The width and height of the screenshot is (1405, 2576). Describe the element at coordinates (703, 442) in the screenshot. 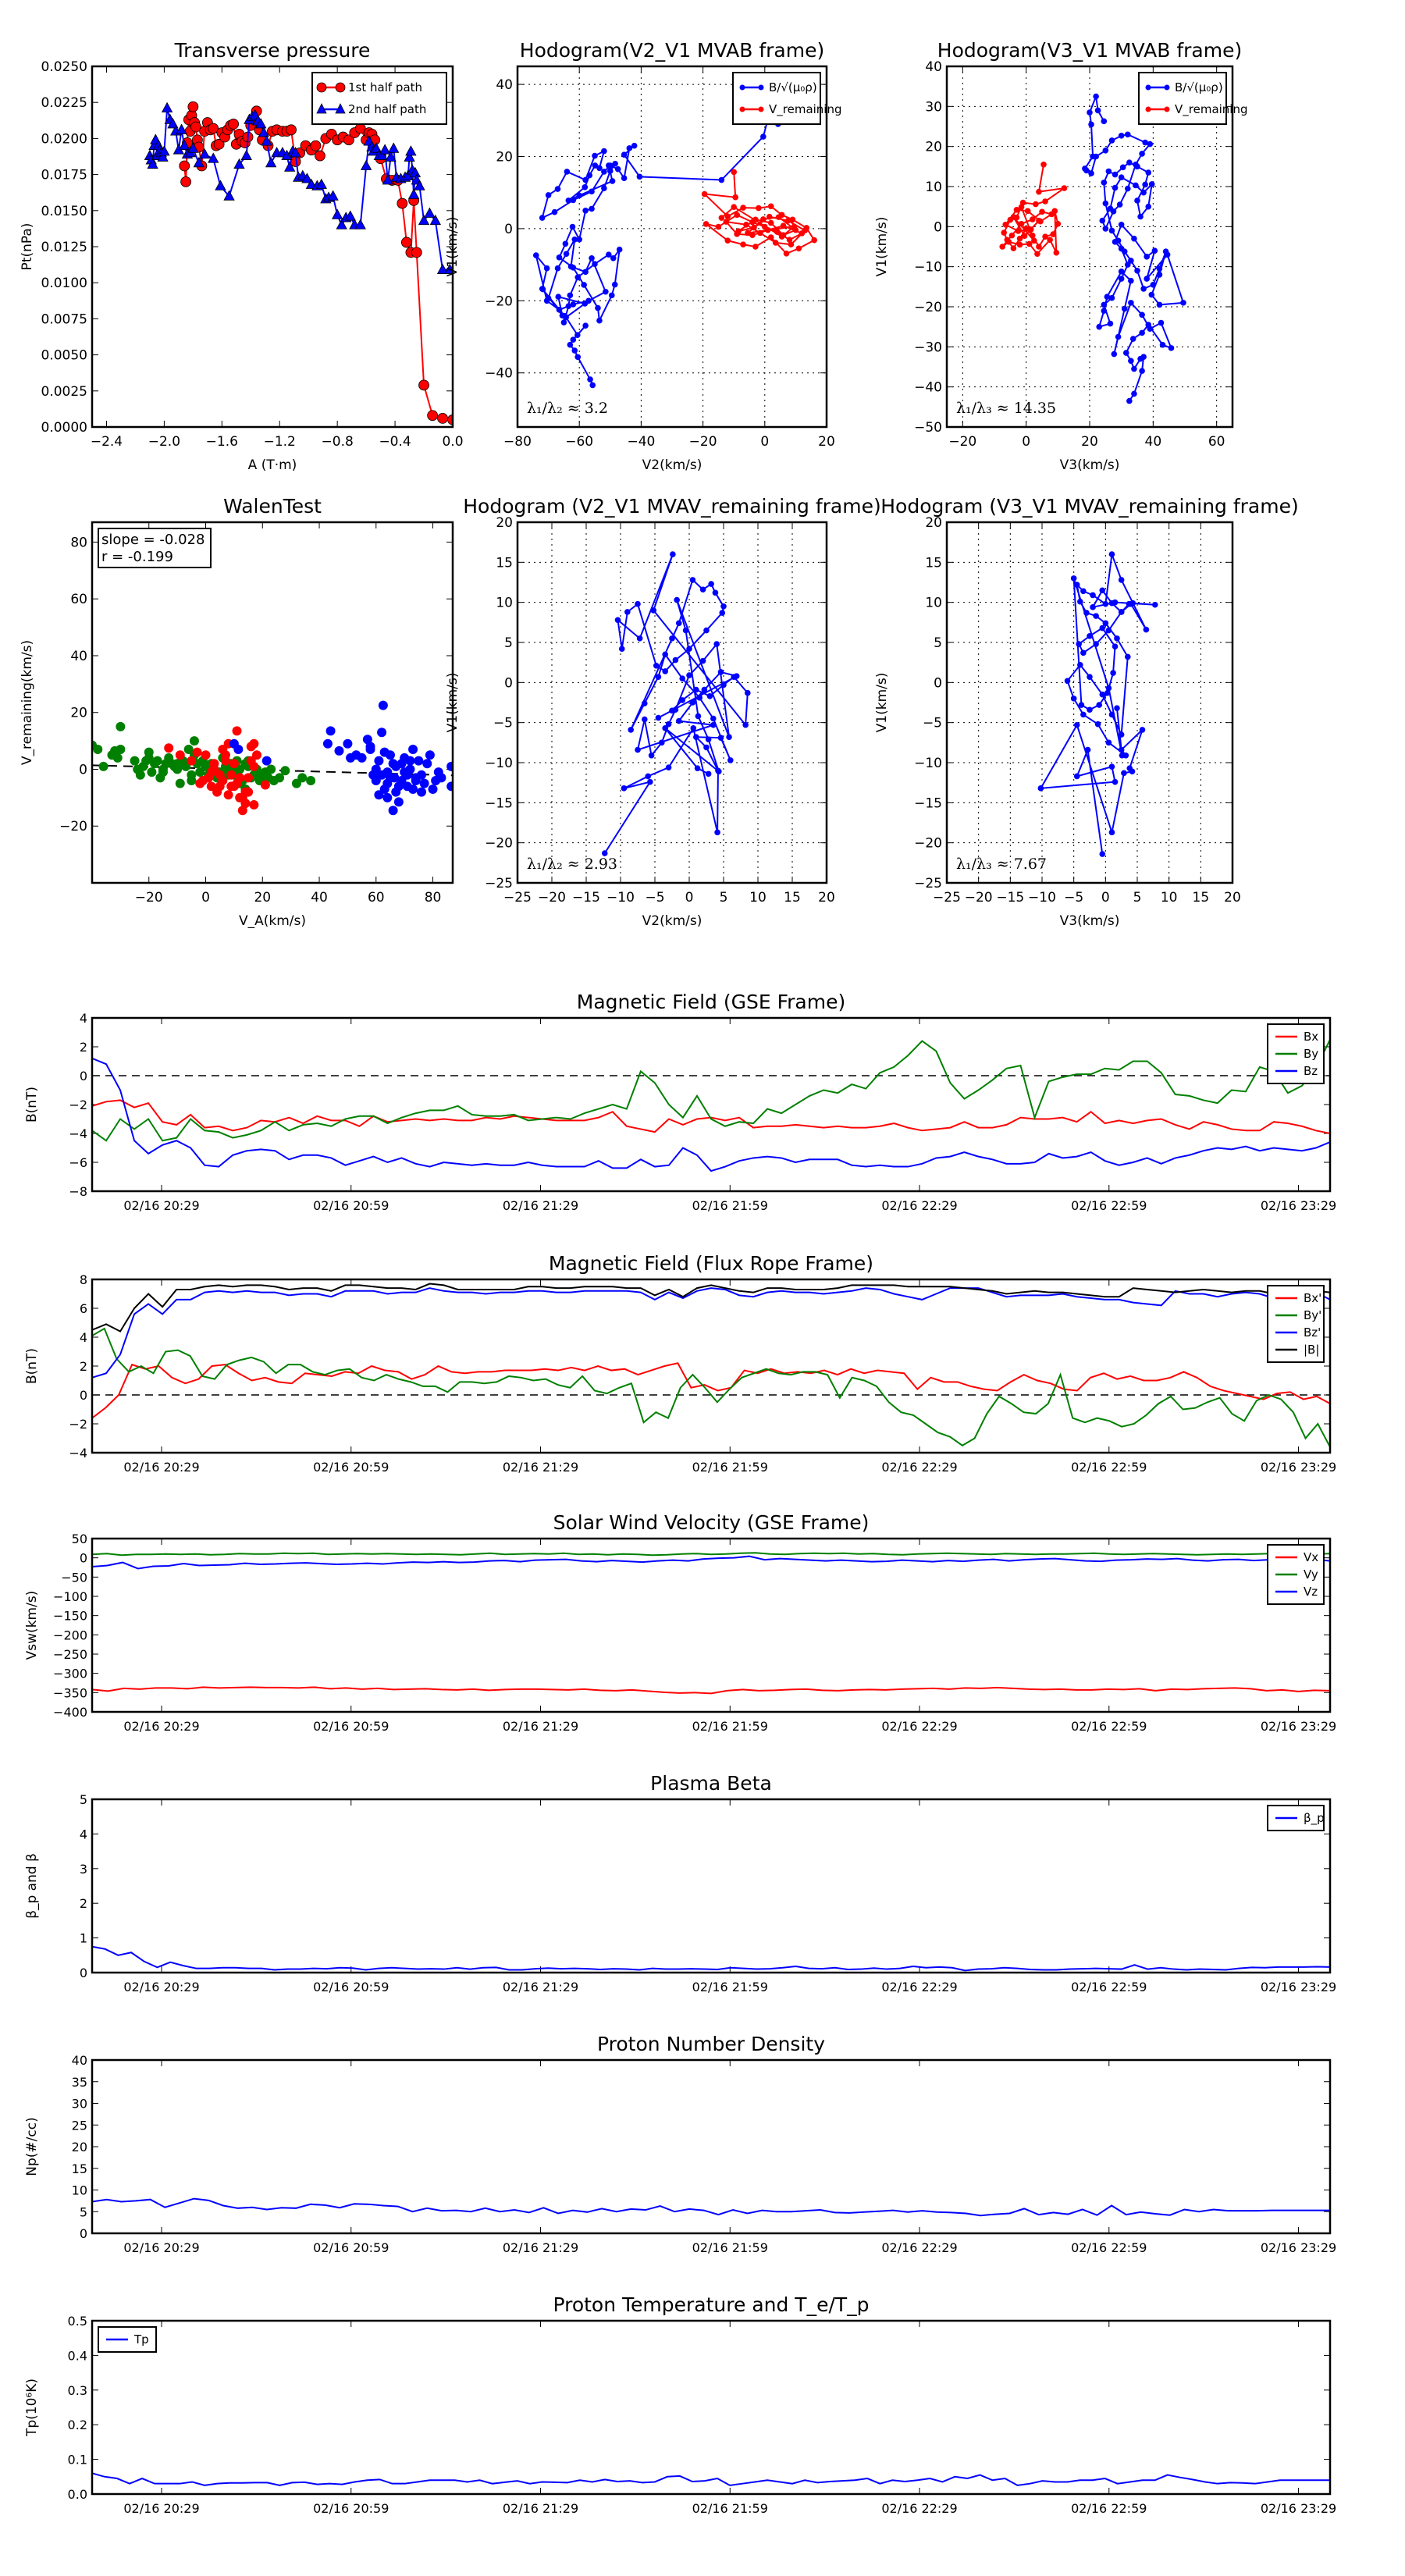

I see `x-tick-label: −20` at that location.